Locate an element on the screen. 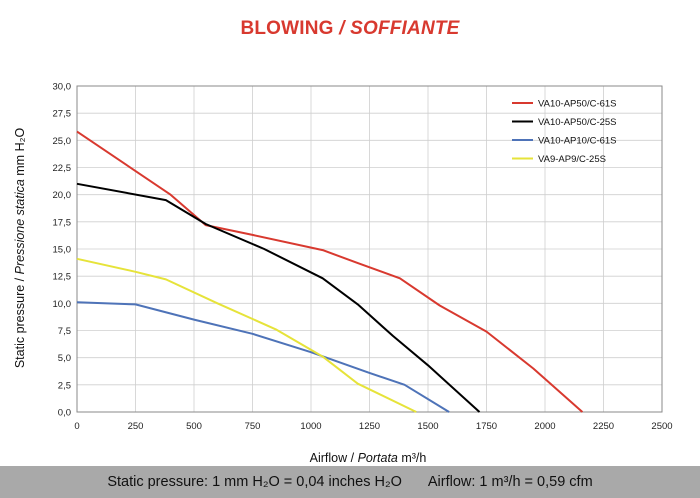  title-main: BLOWING is located at coordinates (287, 28).